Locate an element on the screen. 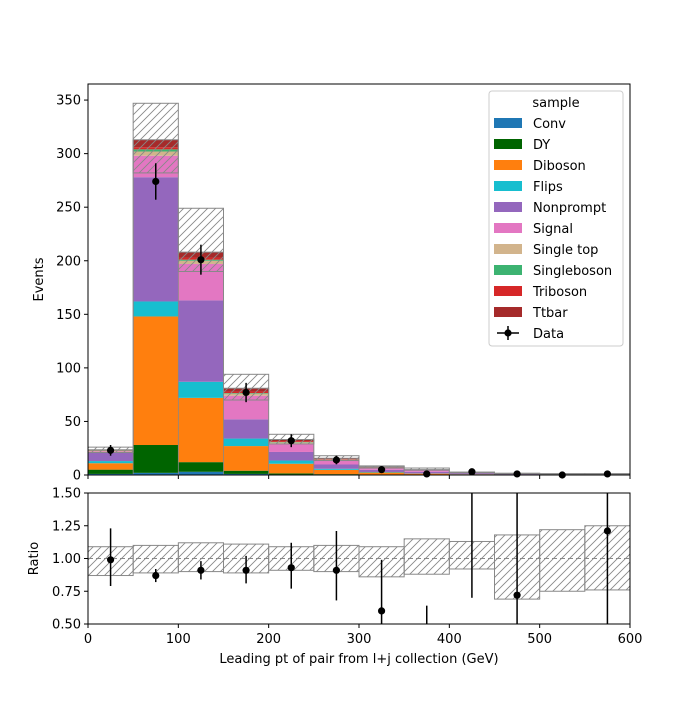 The height and width of the screenshot is (704, 700). legend-swatch-diboson is located at coordinates (508, 165).